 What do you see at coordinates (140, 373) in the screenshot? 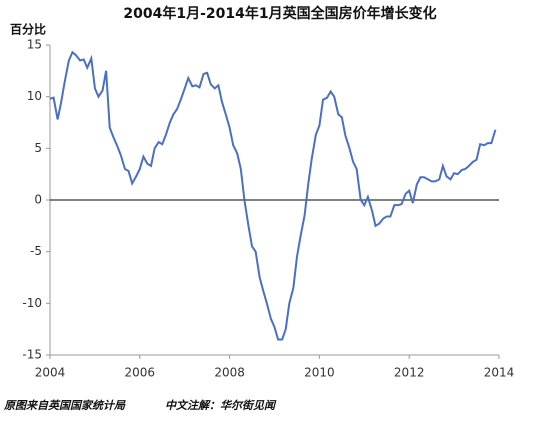
I see `x-tick-label: 2006` at bounding box center [140, 373].